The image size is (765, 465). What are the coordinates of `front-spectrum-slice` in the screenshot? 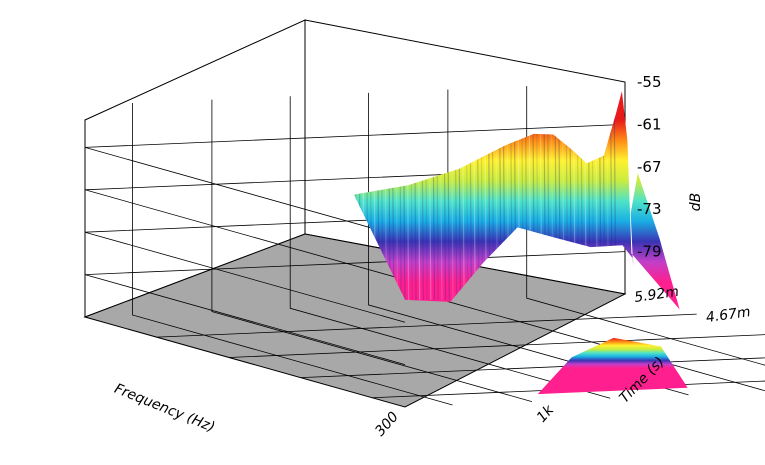 It's located at (612, 366).